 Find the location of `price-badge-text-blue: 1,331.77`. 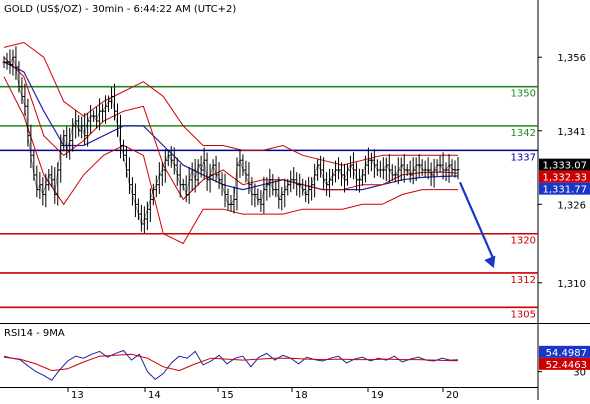

price-badge-text-blue: 1,331.77 is located at coordinates (564, 190).